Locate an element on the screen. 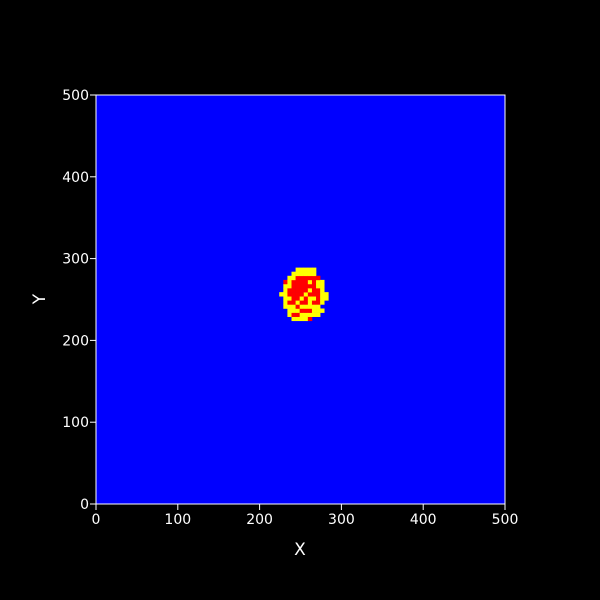 The image size is (600, 600). y-tick-label: 300 is located at coordinates (75, 260).